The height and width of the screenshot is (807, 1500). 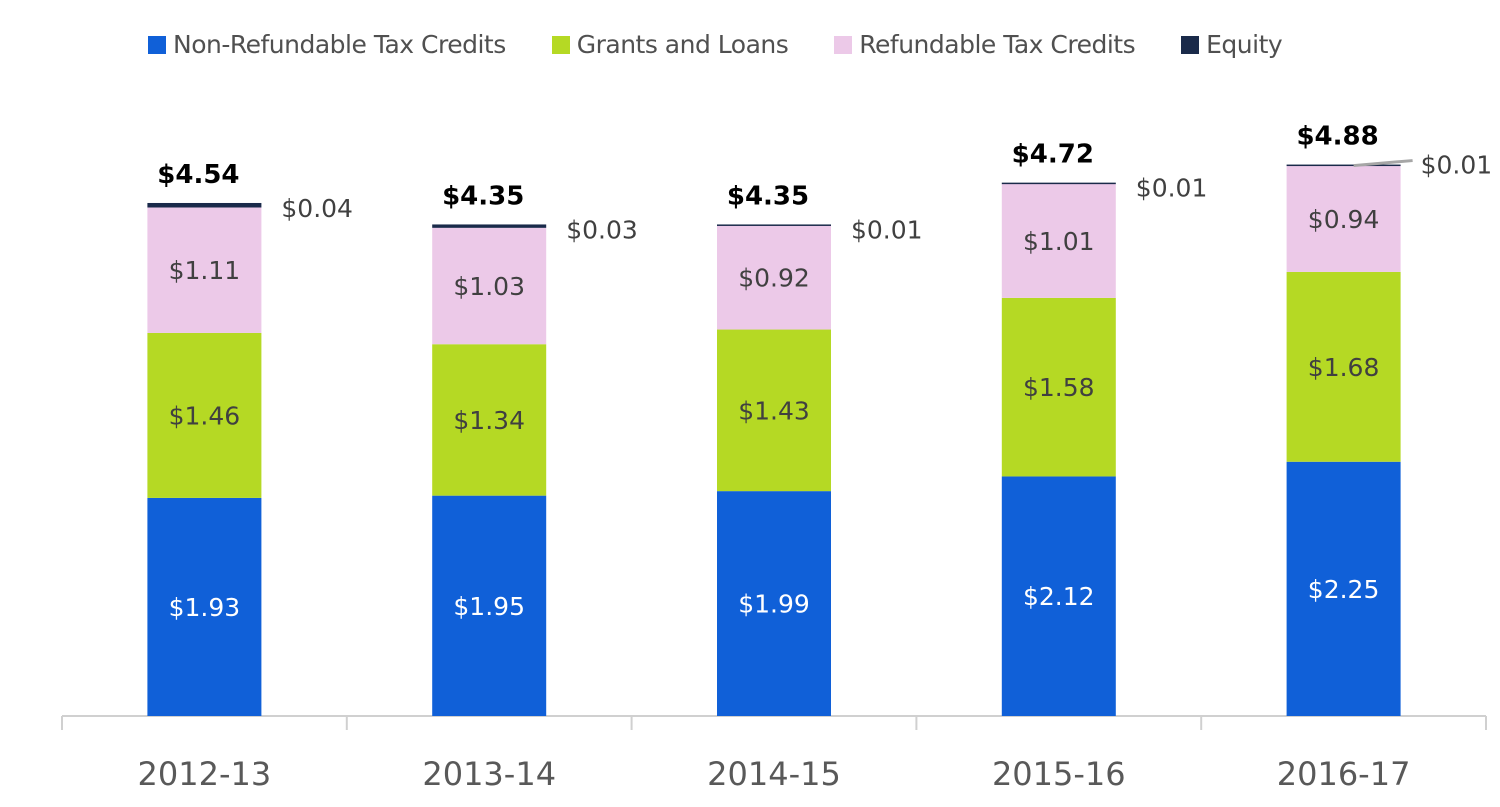 I want to click on data-label: $2.12, so click(x=1059, y=596).